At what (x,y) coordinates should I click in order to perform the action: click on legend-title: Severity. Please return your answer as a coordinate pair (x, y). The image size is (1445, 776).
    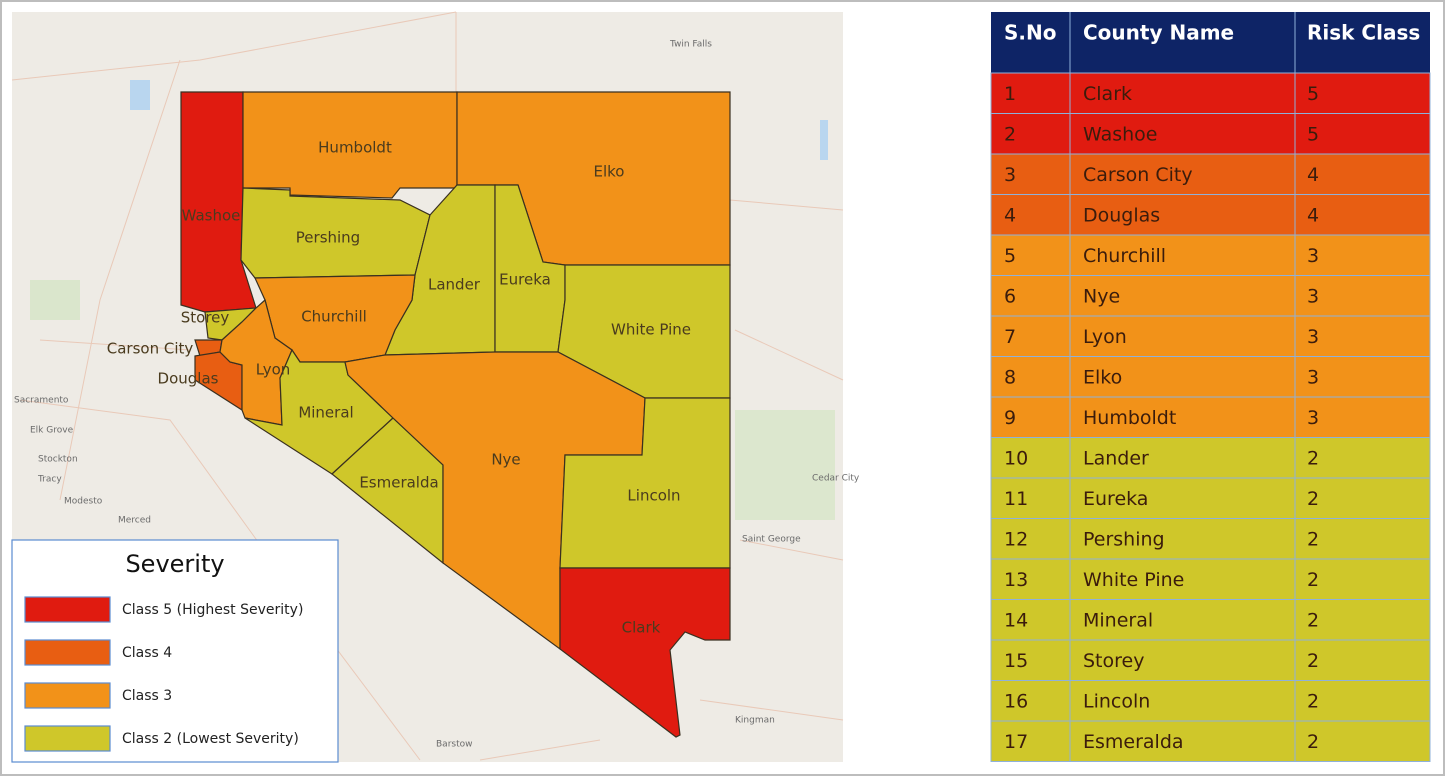
    Looking at the image, I should click on (174, 564).